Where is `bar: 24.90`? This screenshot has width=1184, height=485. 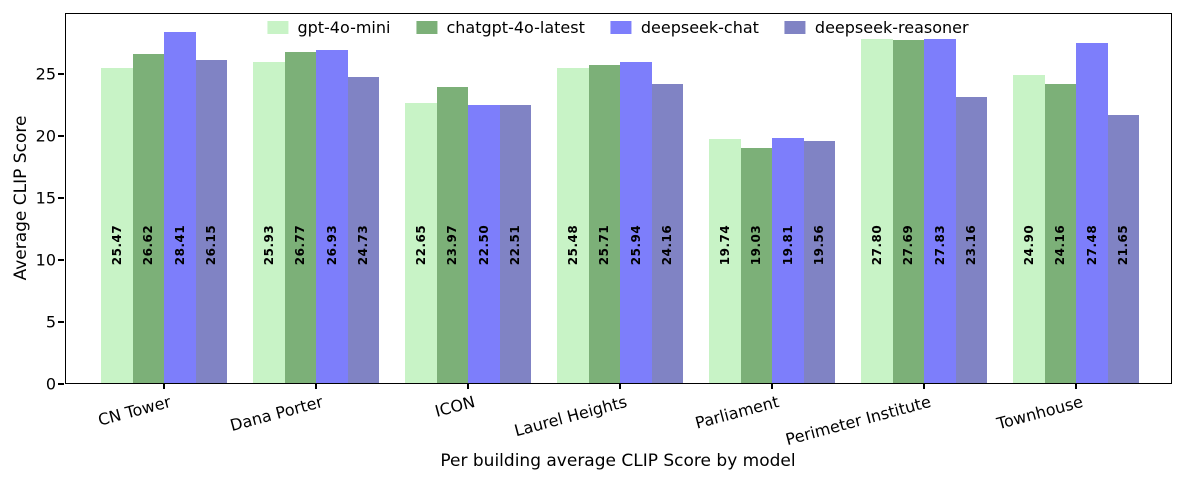 bar: 24.90 is located at coordinates (1029, 229).